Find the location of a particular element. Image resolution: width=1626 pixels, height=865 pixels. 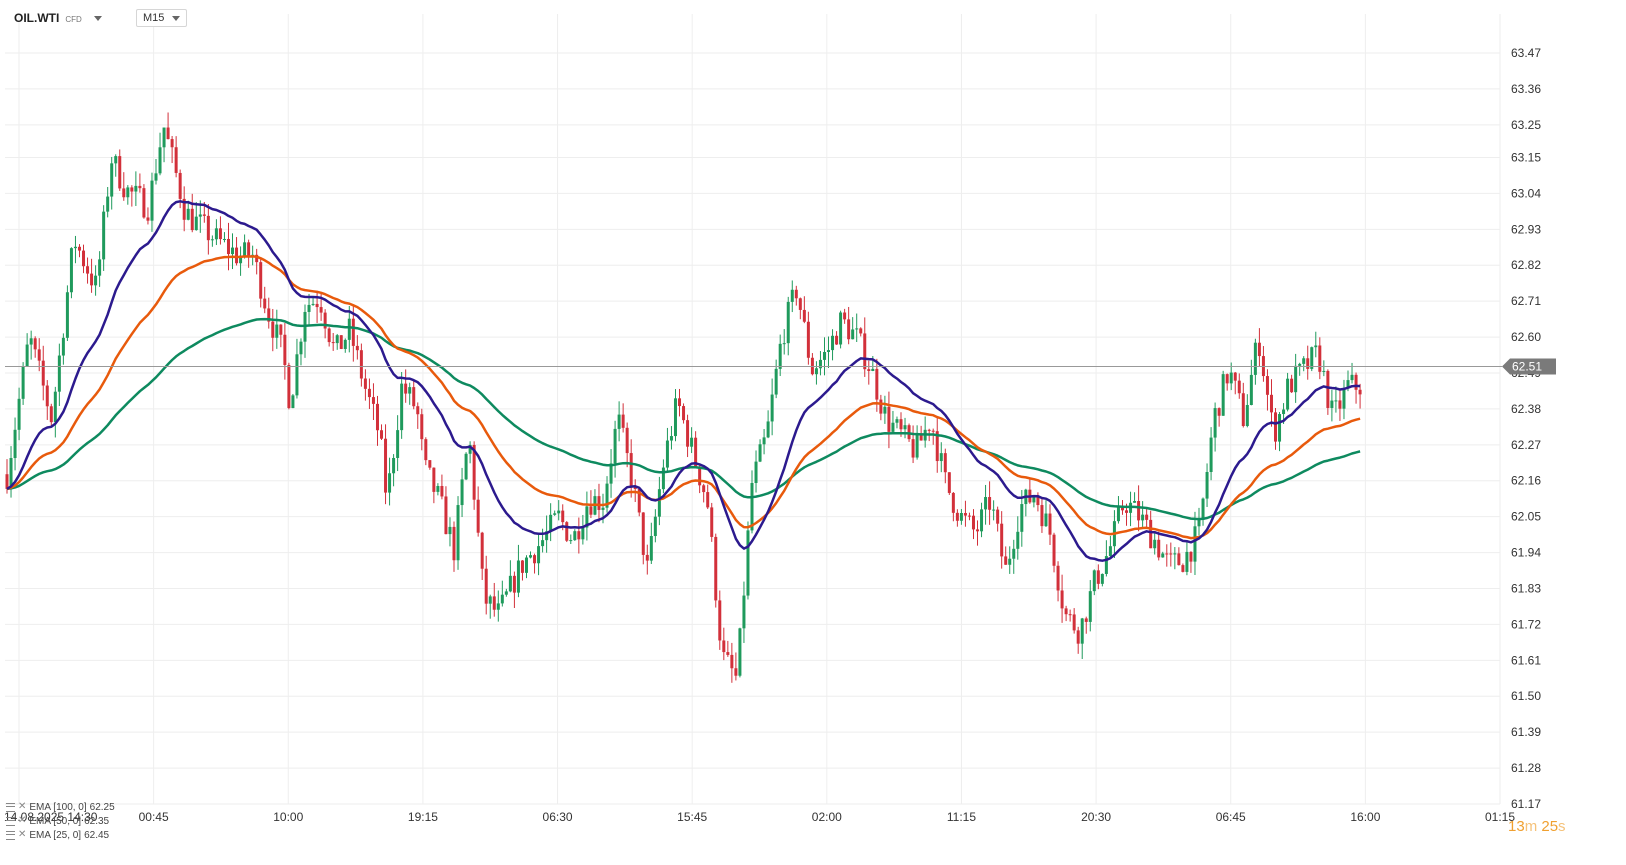

y-tick-label: 61.28 is located at coordinates (1526, 768).